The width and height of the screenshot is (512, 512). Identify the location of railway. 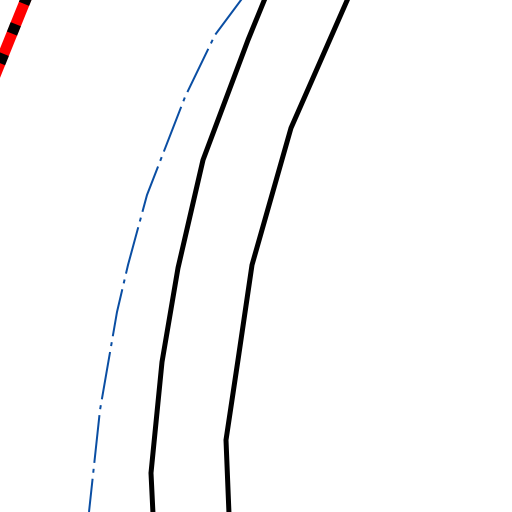
(16, 39).